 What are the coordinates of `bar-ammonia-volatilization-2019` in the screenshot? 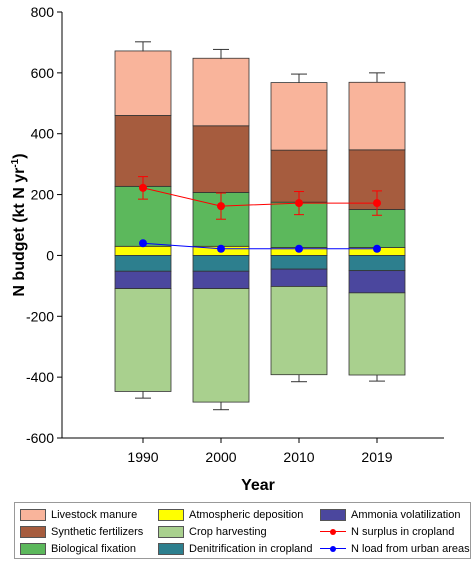 It's located at (377, 282).